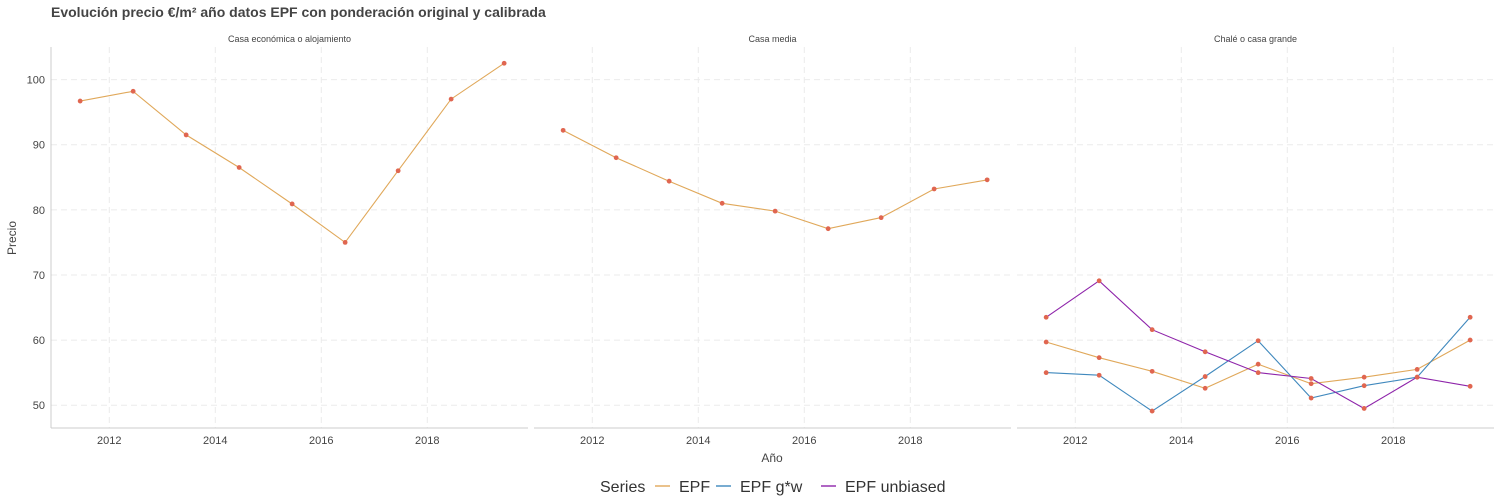 This screenshot has width=1500, height=500. Describe the element at coordinates (289, 39) in the screenshot. I see `panel-strip-label: Casa económica o alojamiento` at that location.